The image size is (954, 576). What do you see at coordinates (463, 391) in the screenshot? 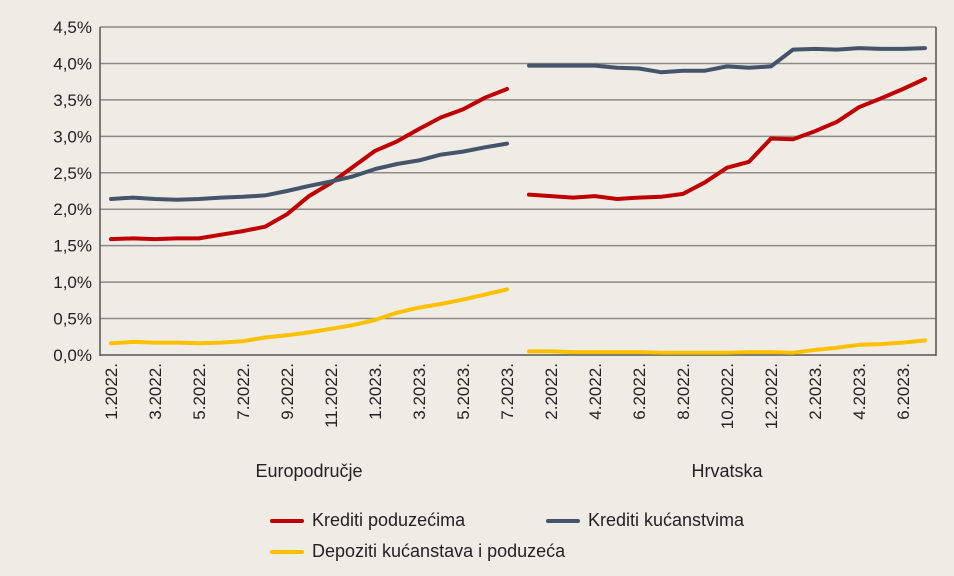
I see `x-tick-label: 5.2023.` at bounding box center [463, 391].